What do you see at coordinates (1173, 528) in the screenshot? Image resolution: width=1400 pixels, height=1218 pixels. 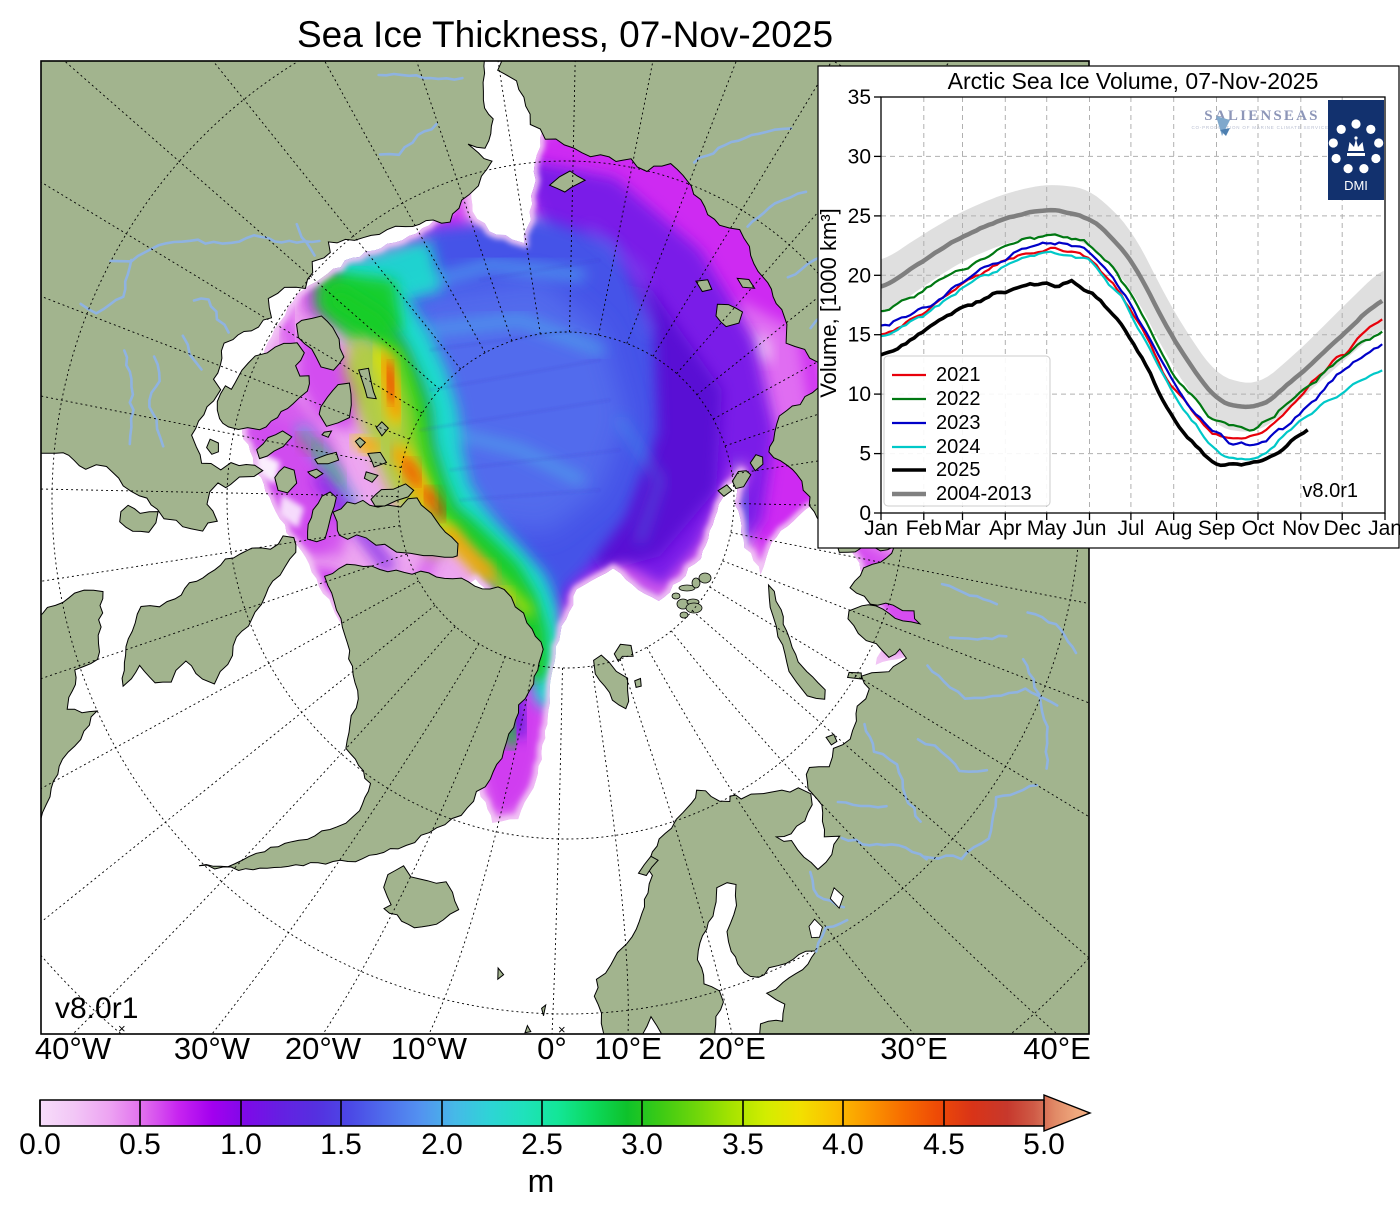 I see `svg-text: Aug` at bounding box center [1173, 528].